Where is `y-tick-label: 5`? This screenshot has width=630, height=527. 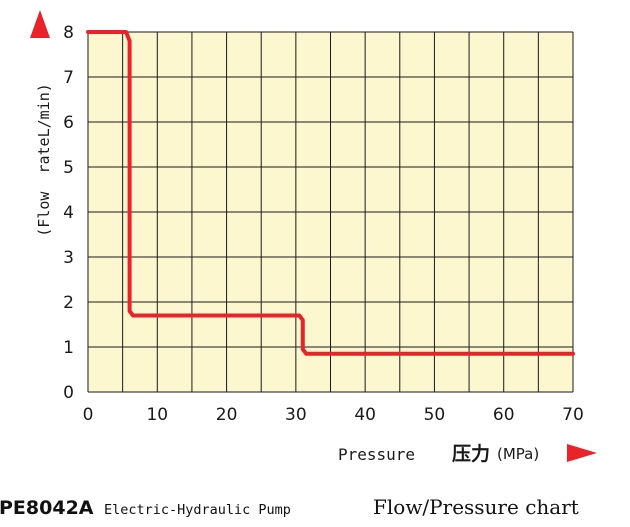 y-tick-label: 5 is located at coordinates (68, 168).